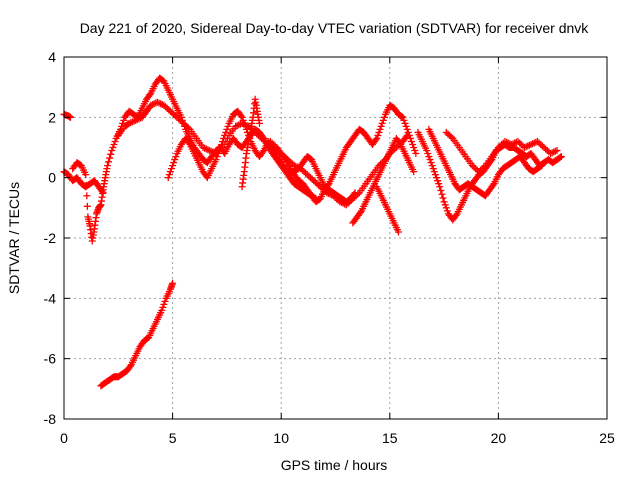  Describe the element at coordinates (50, 238) in the screenshot. I see `y-tick-label: -2` at that location.